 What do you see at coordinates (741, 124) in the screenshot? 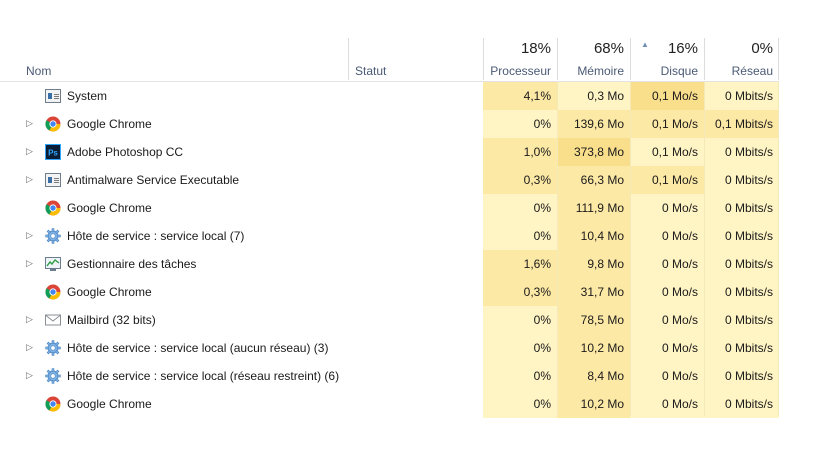
I see `network-cell: 0,1 Mbits/s` at bounding box center [741, 124].